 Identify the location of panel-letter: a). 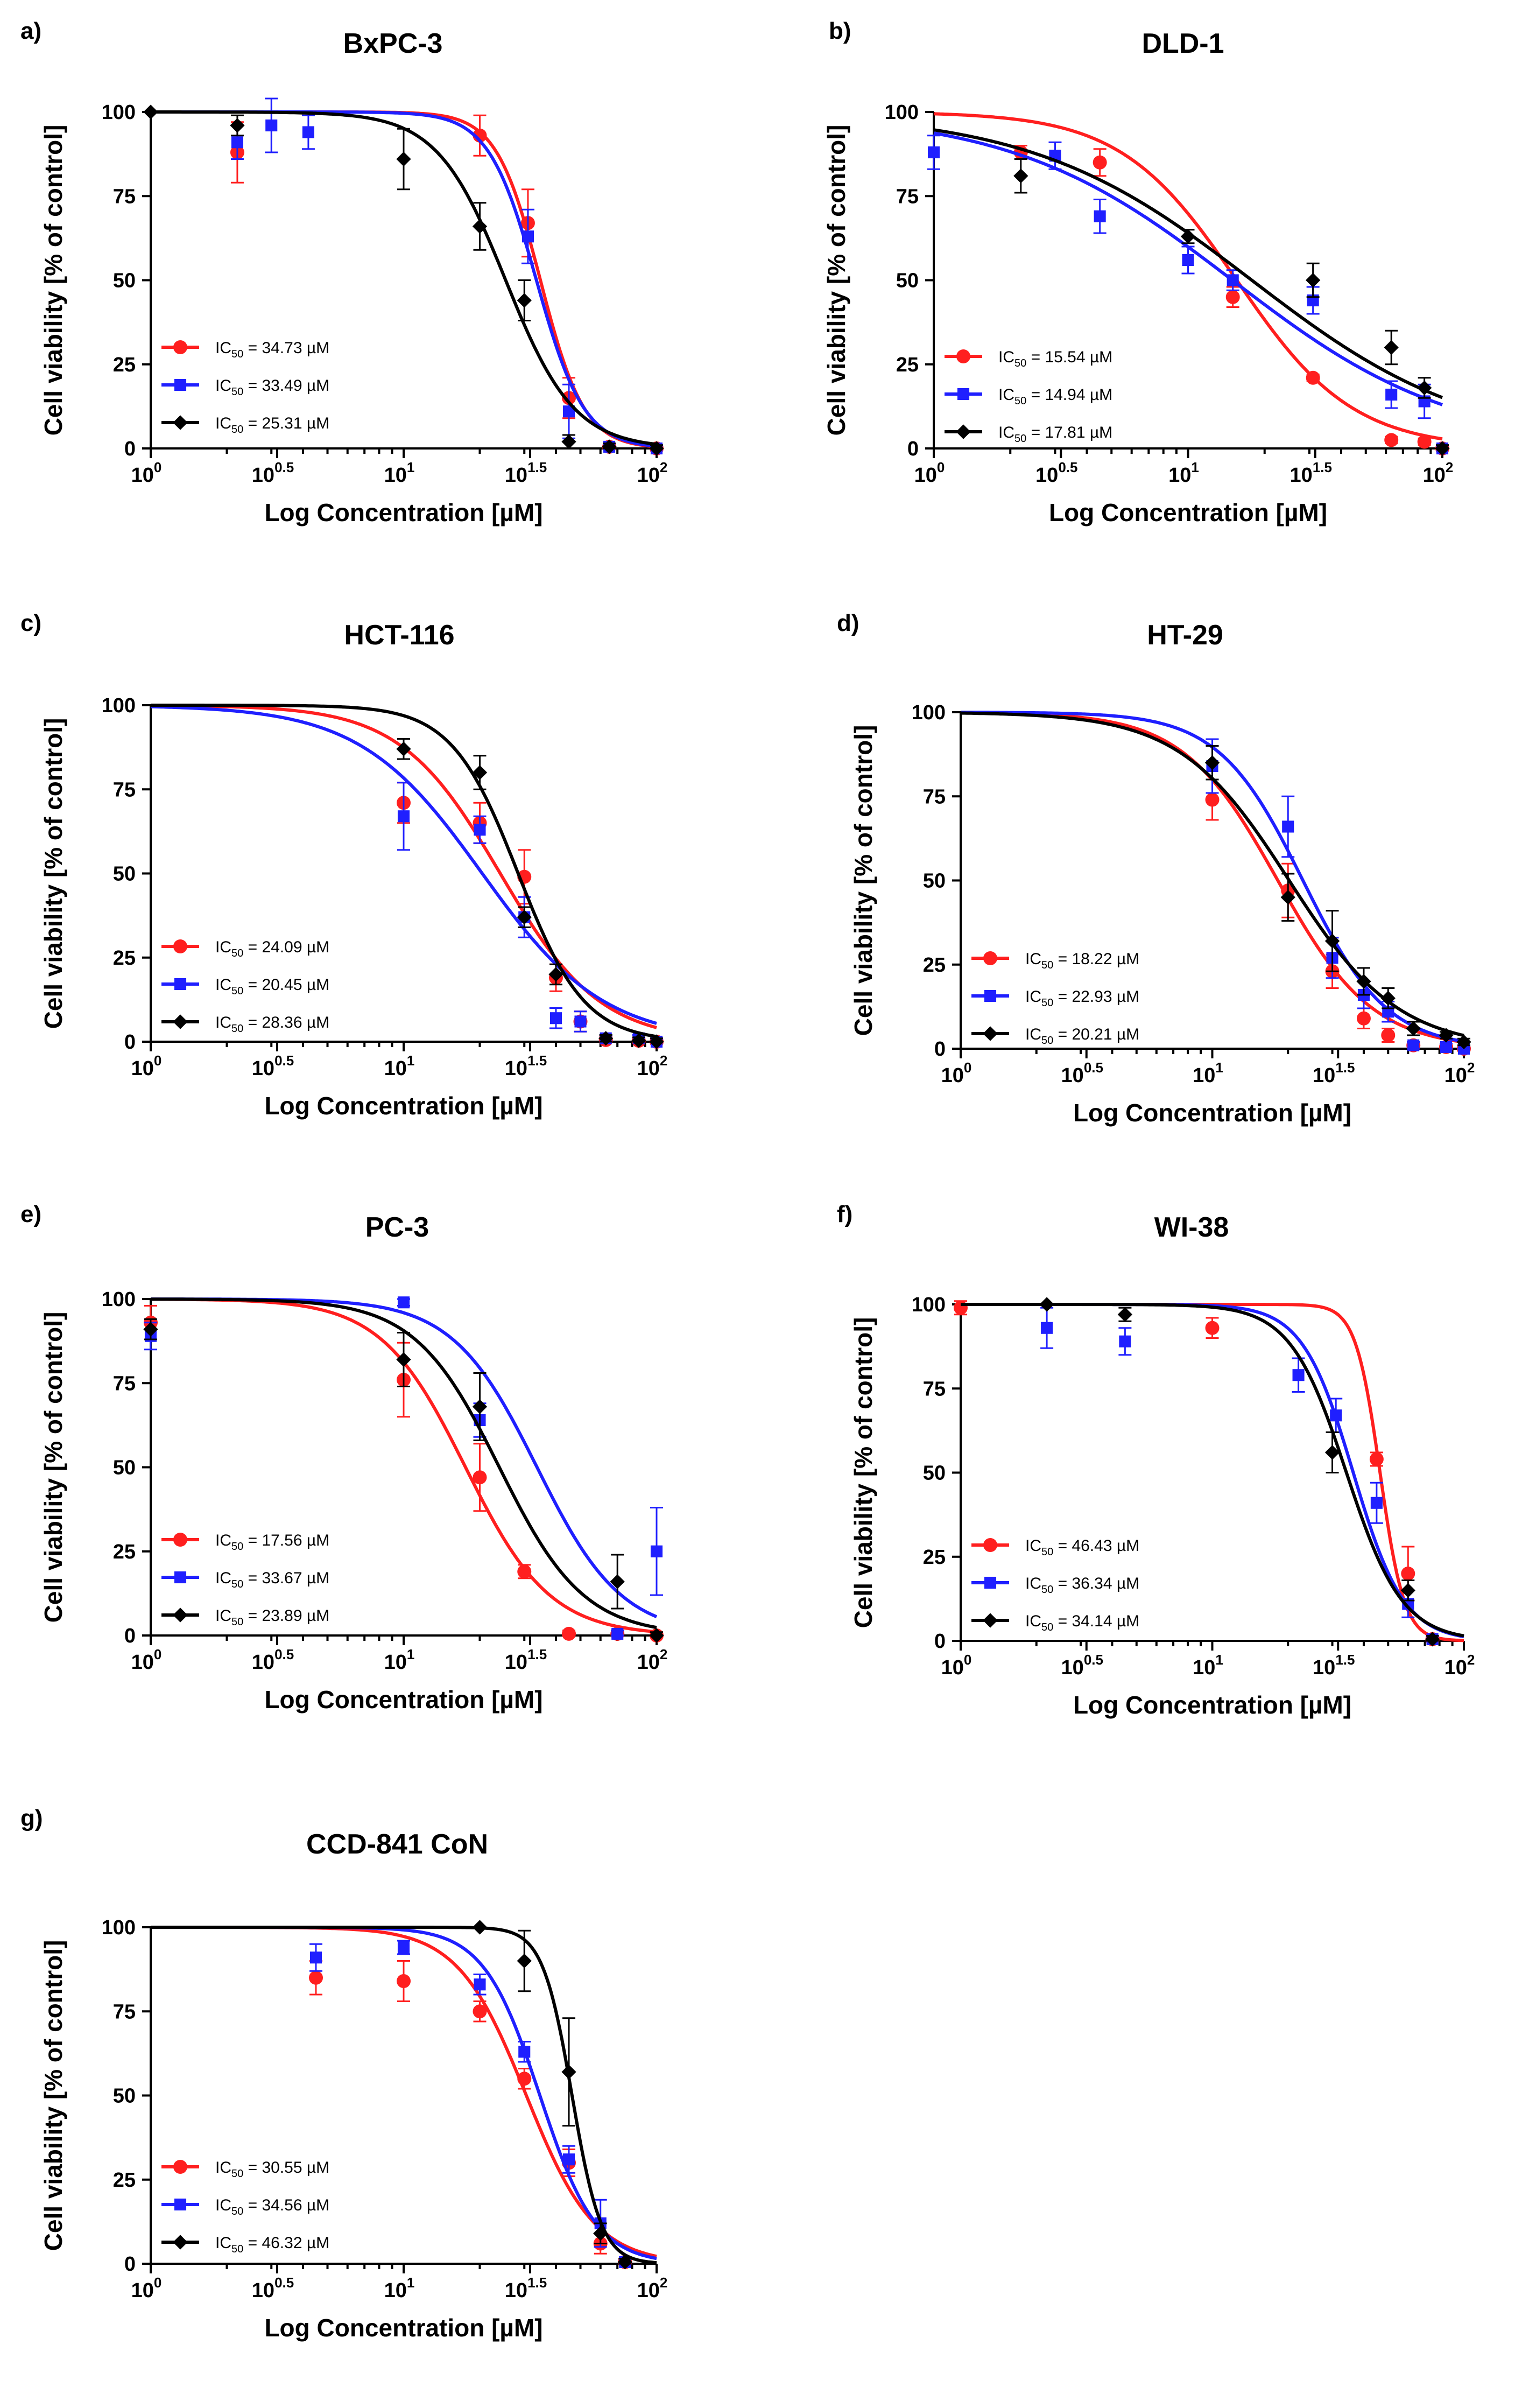
(30, 31).